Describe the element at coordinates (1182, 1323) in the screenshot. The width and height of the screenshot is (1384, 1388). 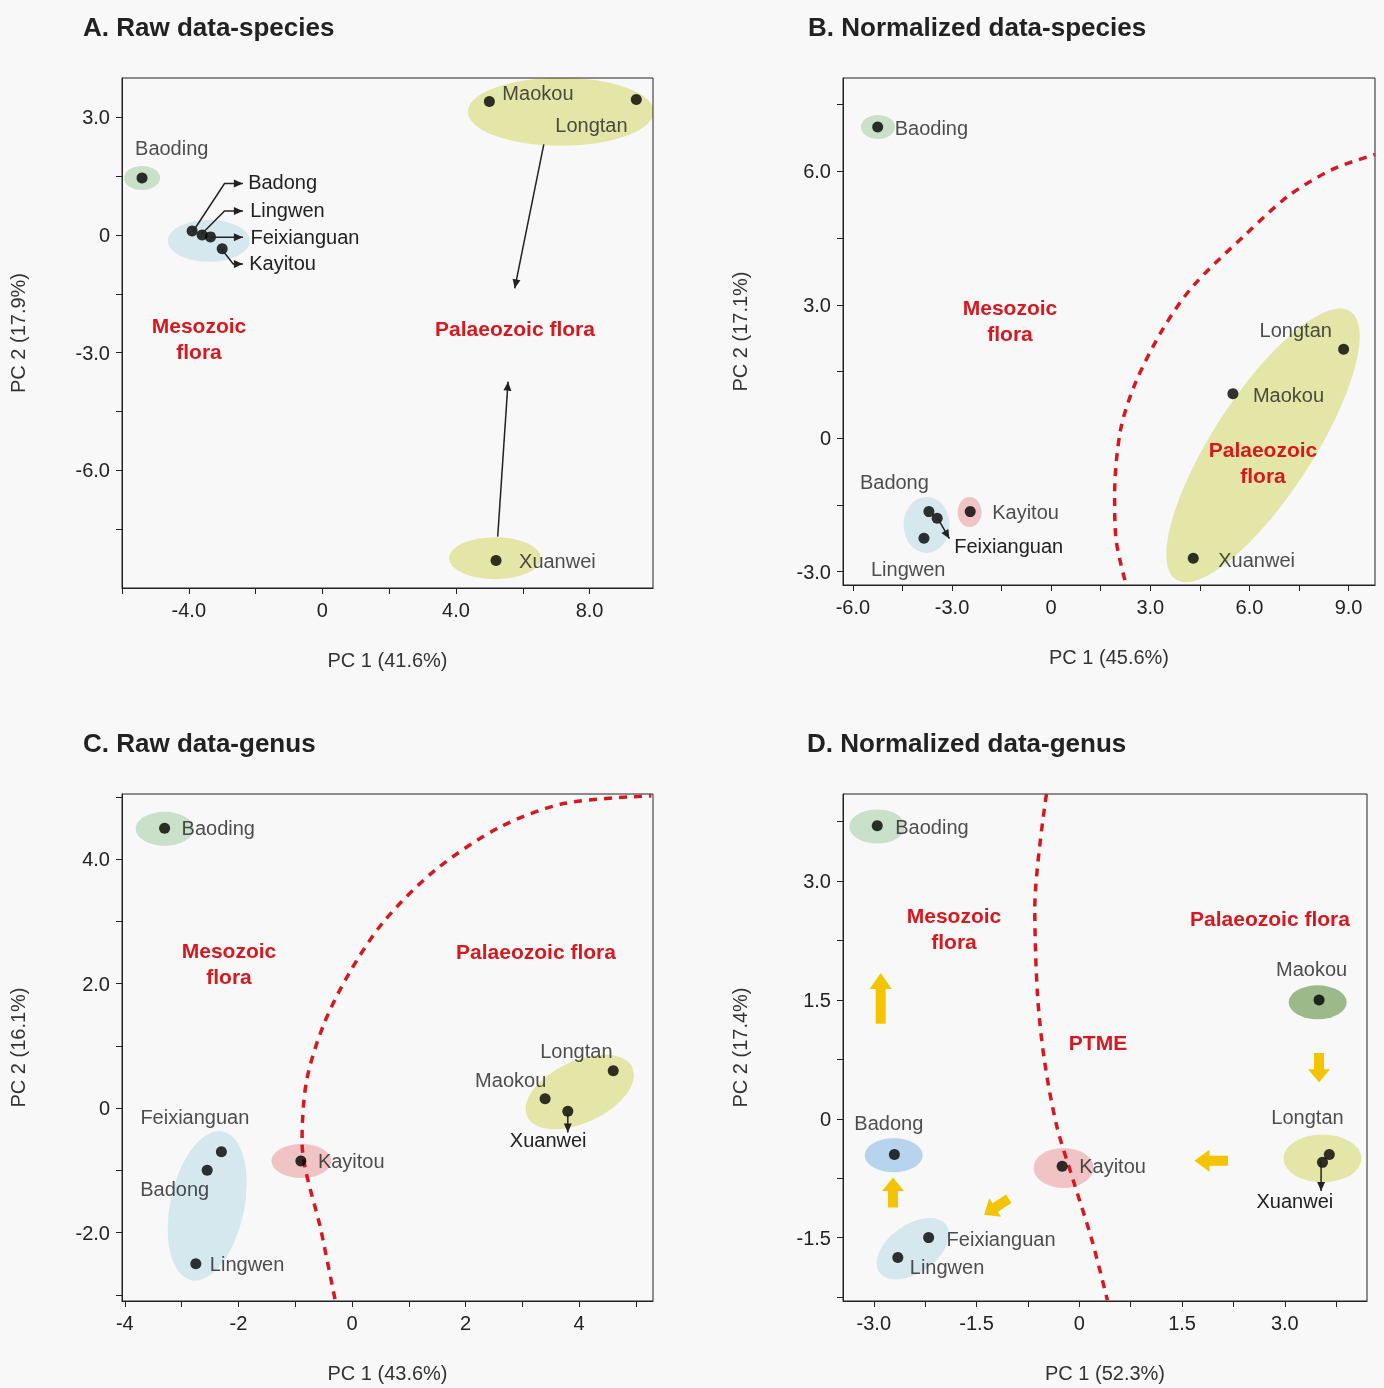
I see `x-tick-label: 1.5` at that location.